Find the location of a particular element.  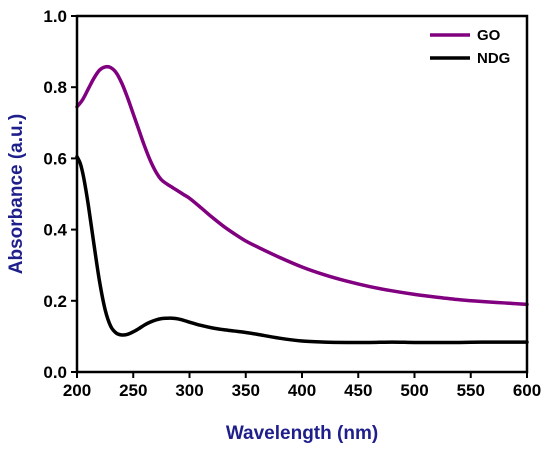

x-tick-label: 300 is located at coordinates (189, 390).